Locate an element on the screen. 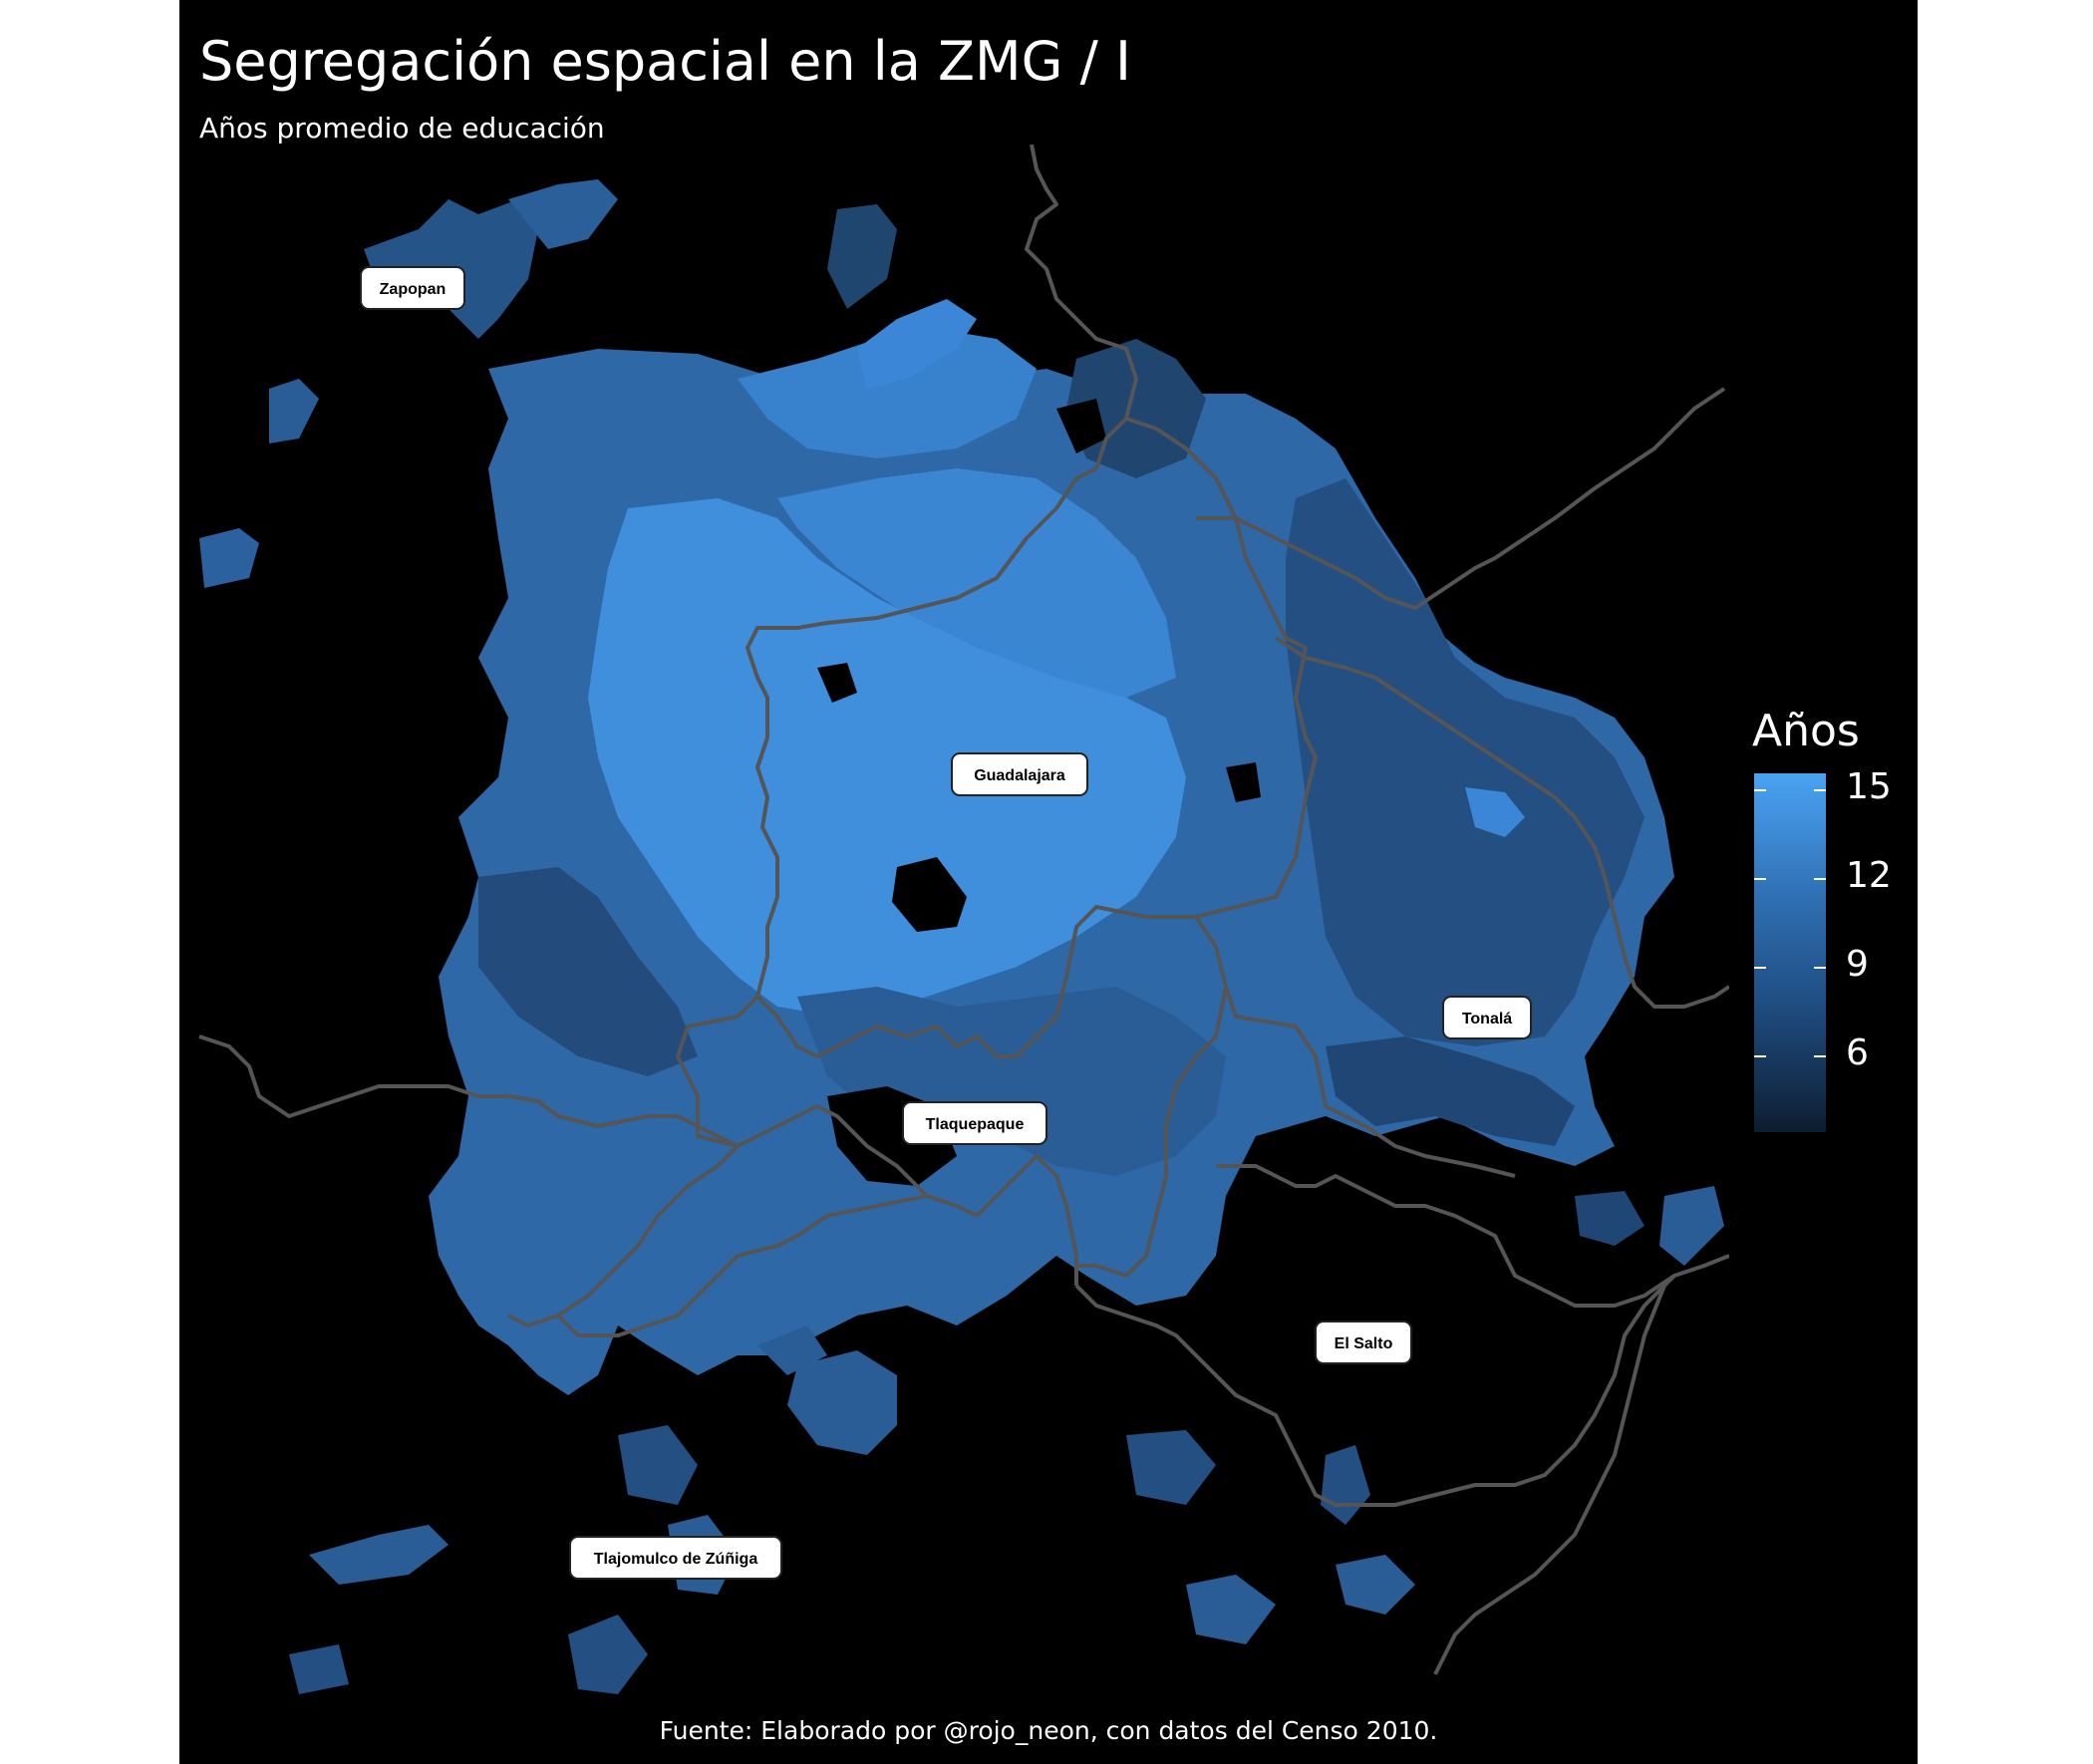 This screenshot has height=1764, width=2093. legend-tick-label: 15 is located at coordinates (1869, 786).